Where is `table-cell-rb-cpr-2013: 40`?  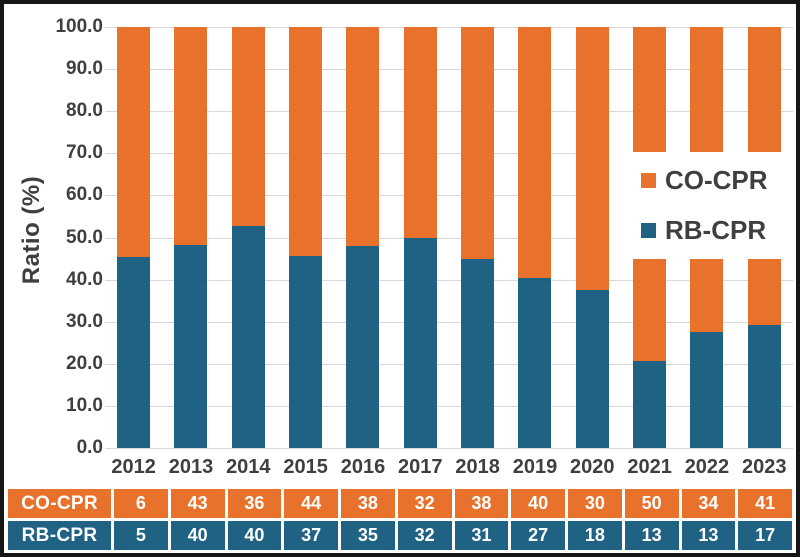 table-cell-rb-cpr-2013: 40 is located at coordinates (197, 535).